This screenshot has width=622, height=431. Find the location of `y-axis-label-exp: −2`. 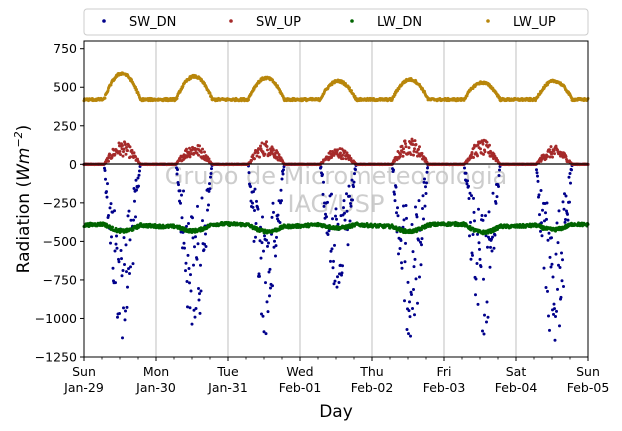

y-axis-label-exp: −2 is located at coordinates (18, 139).